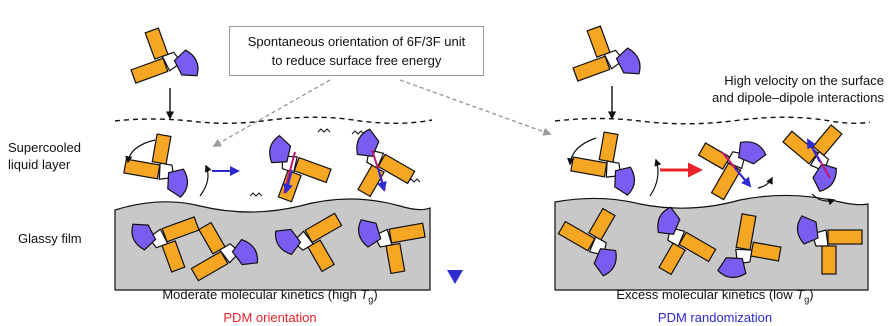 The width and height of the screenshot is (889, 326). I want to click on dipole-4-arrow, so click(814, 150).